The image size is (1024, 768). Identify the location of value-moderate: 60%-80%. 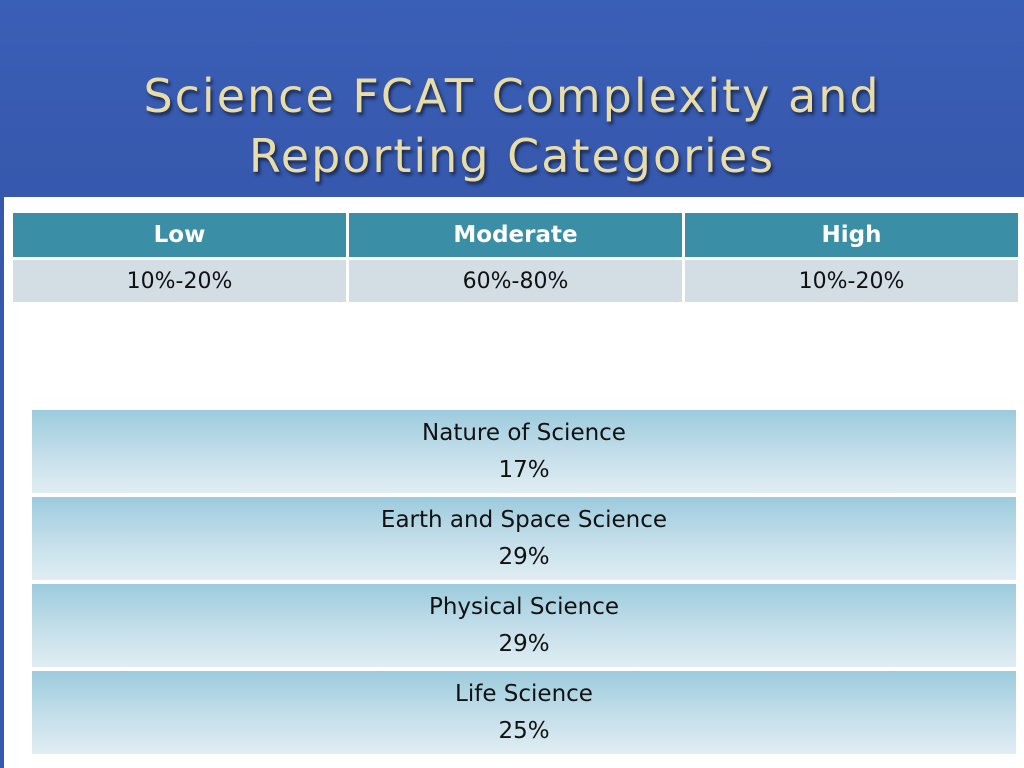
(515, 281).